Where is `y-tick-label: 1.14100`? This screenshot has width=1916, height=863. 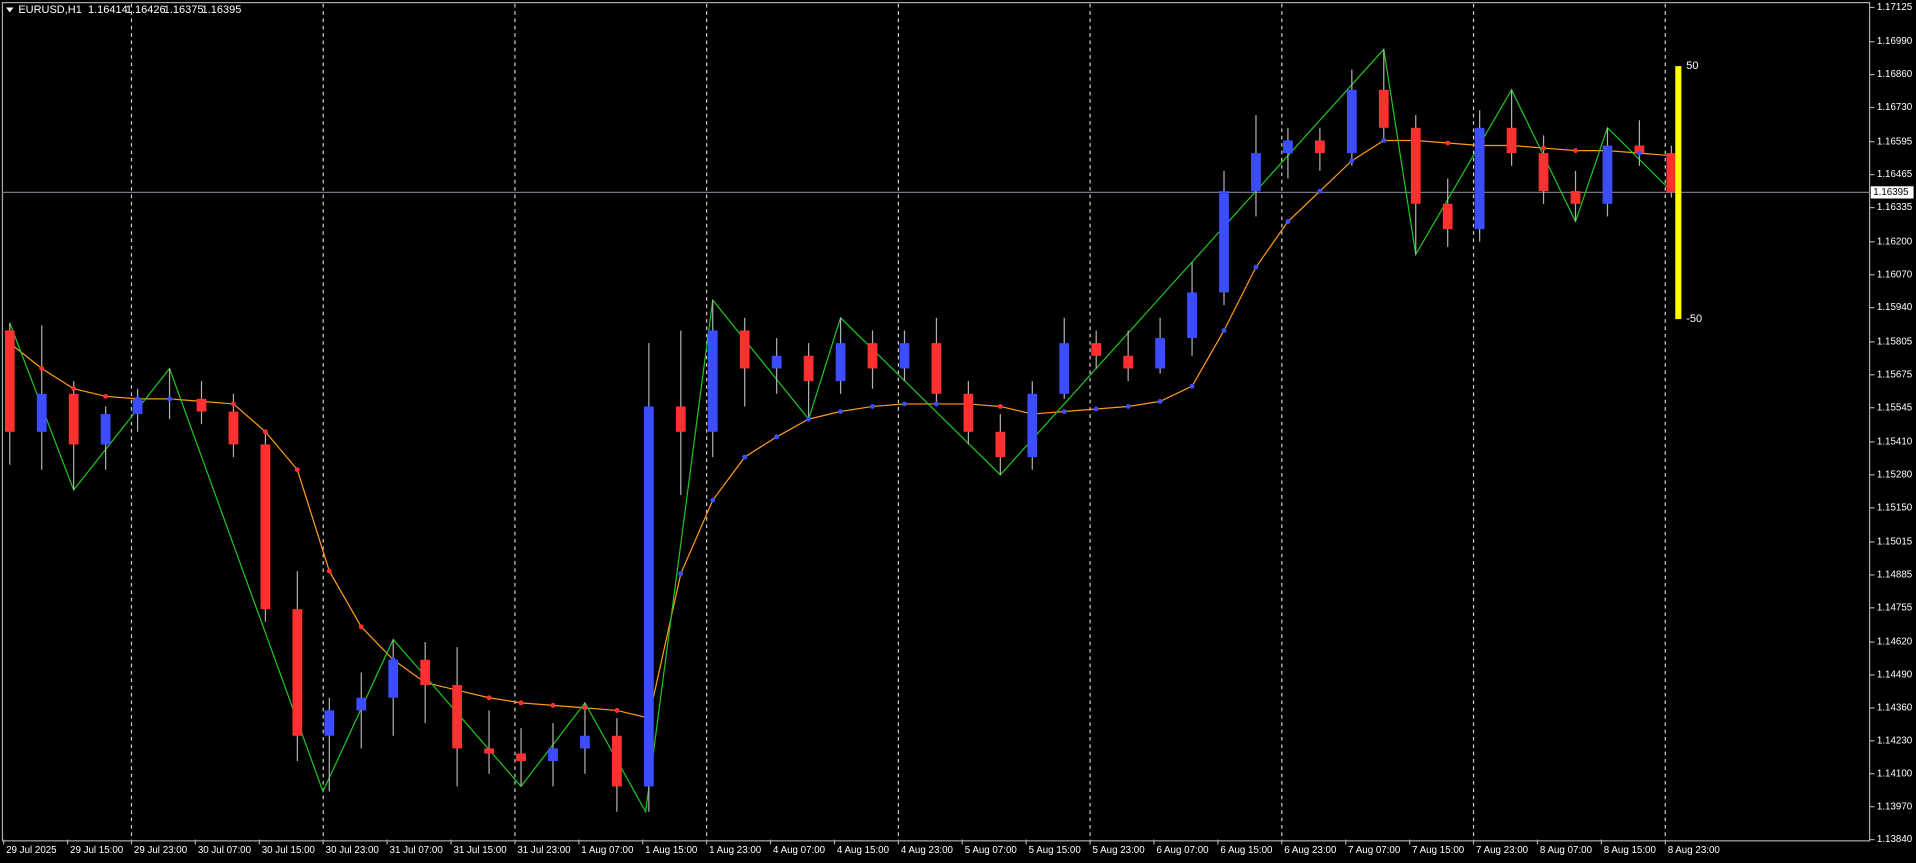 y-tick-label: 1.14100 is located at coordinates (1895, 773).